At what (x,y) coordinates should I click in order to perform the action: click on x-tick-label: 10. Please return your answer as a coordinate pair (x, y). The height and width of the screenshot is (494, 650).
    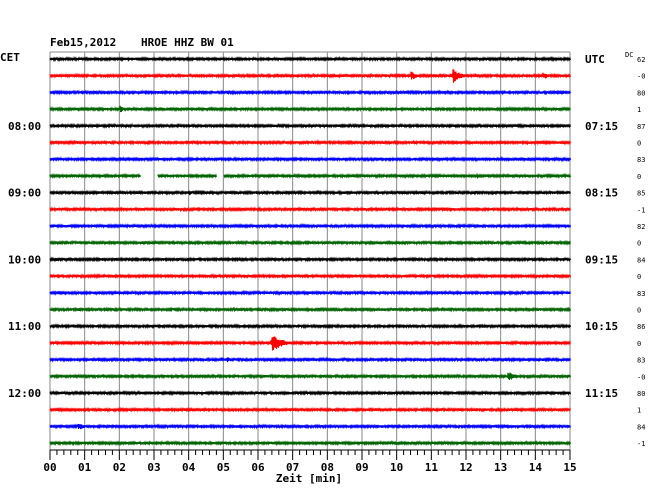
    Looking at the image, I should click on (396, 467).